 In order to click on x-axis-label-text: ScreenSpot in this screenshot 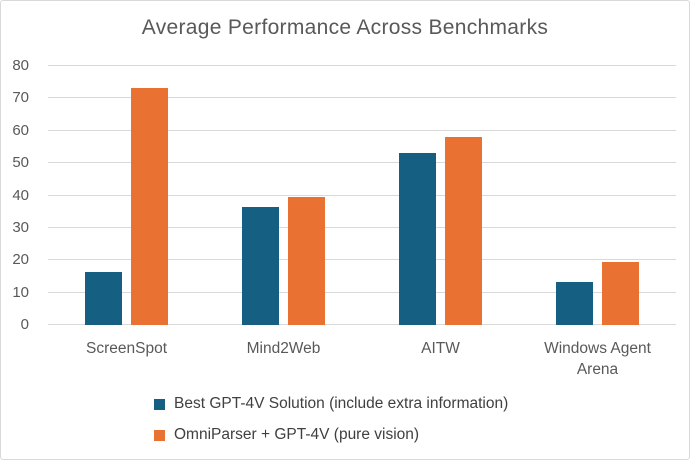, I will do `click(126, 348)`.